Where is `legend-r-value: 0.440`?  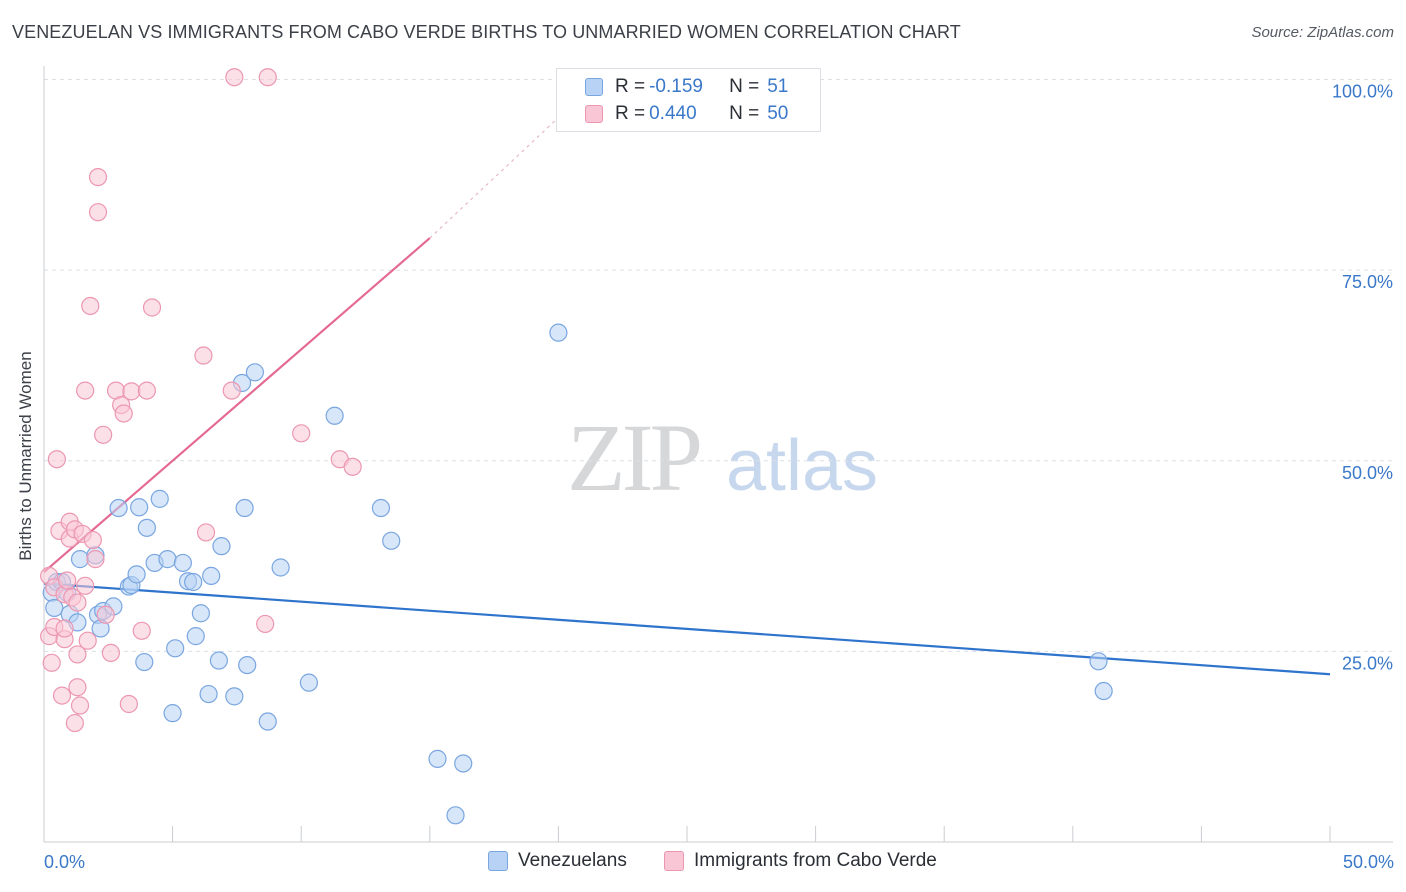
legend-r-value: 0.440 is located at coordinates (673, 113).